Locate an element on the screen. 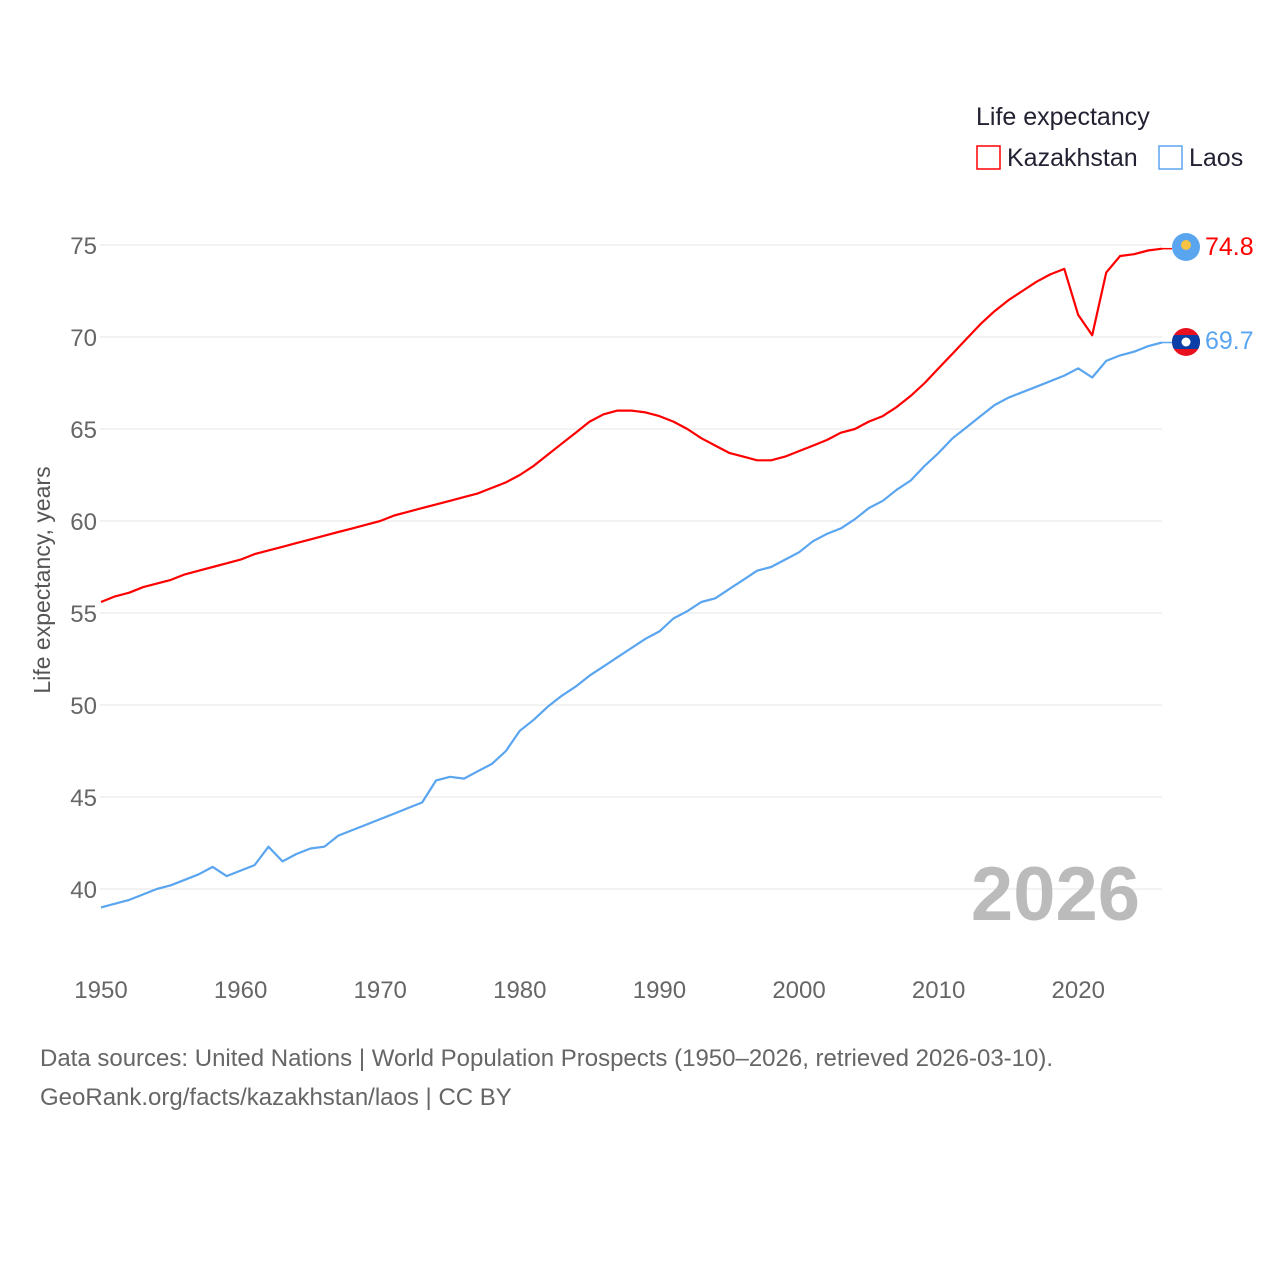  x-tick-label: 1980 is located at coordinates (519, 990).